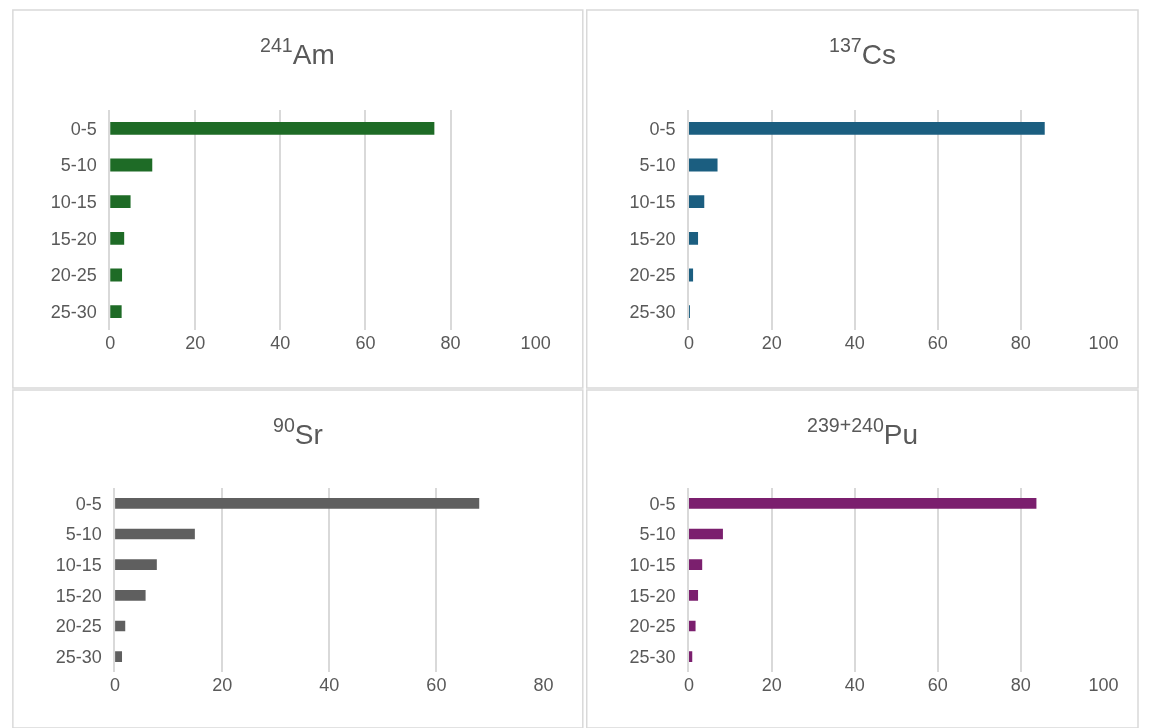 The width and height of the screenshot is (1153, 728). I want to click on chart-title: $^{137}$Cs, so click(862, 52).